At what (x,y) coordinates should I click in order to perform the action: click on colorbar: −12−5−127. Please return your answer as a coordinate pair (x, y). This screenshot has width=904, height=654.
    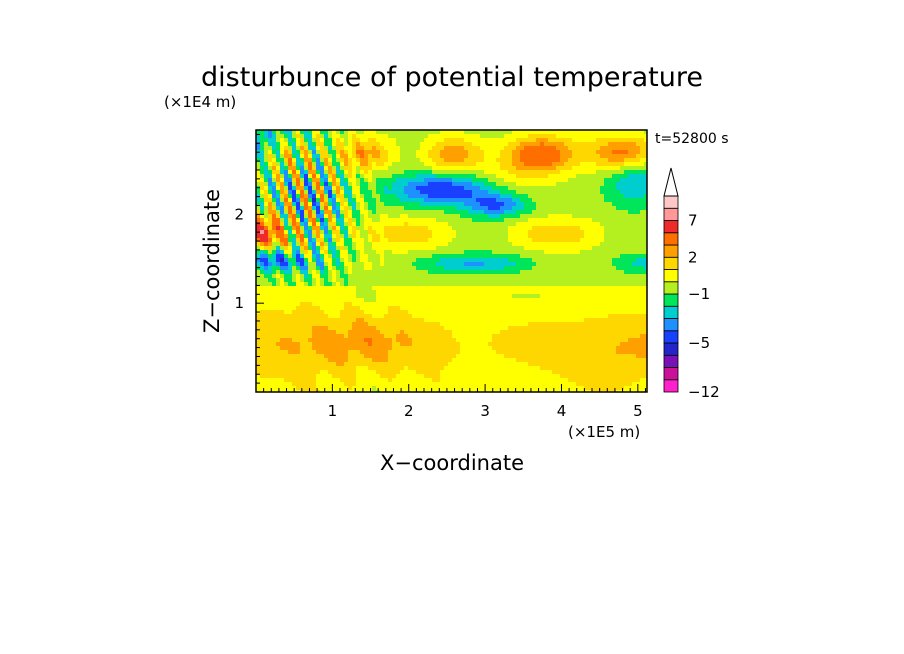
    Looking at the image, I should click on (691, 284).